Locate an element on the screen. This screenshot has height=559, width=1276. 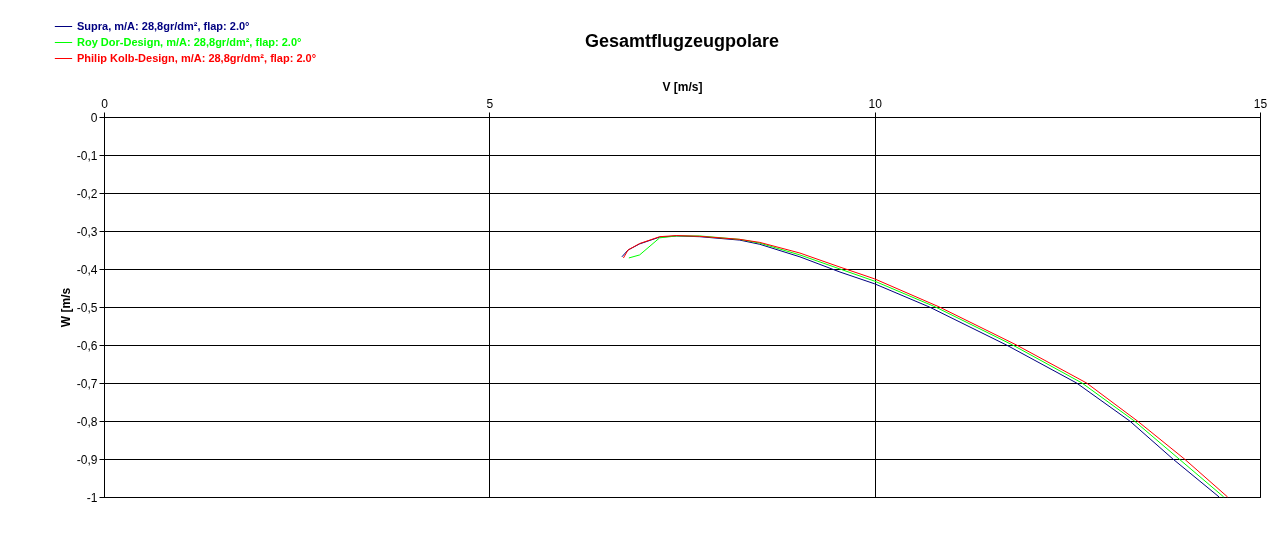
legend-label: Roy Dor-Design, m/A: 28,8gr/dm², flap: 2.0° is located at coordinates (189, 41).